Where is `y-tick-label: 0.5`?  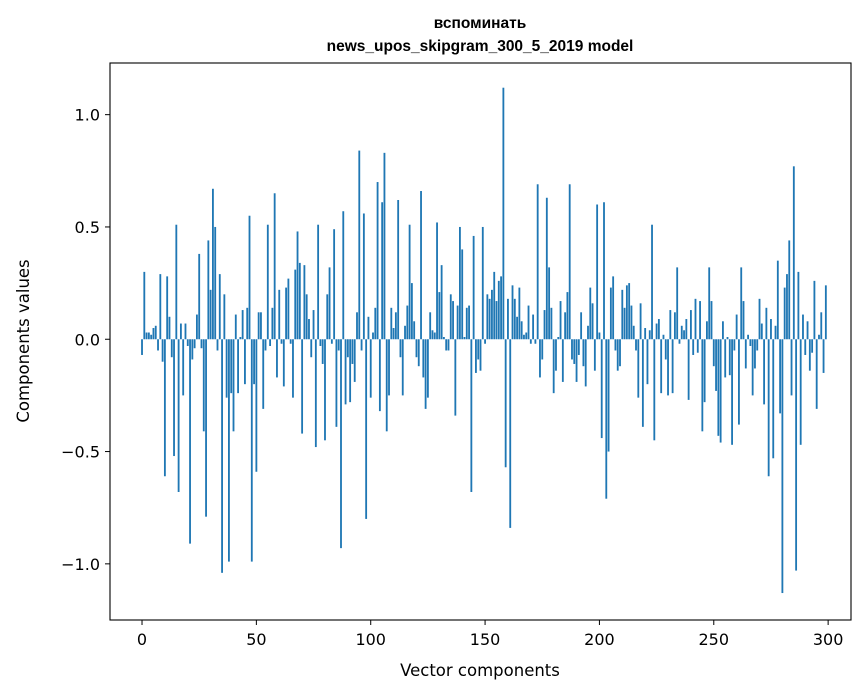
y-tick-label: 0.5 is located at coordinates (87, 227).